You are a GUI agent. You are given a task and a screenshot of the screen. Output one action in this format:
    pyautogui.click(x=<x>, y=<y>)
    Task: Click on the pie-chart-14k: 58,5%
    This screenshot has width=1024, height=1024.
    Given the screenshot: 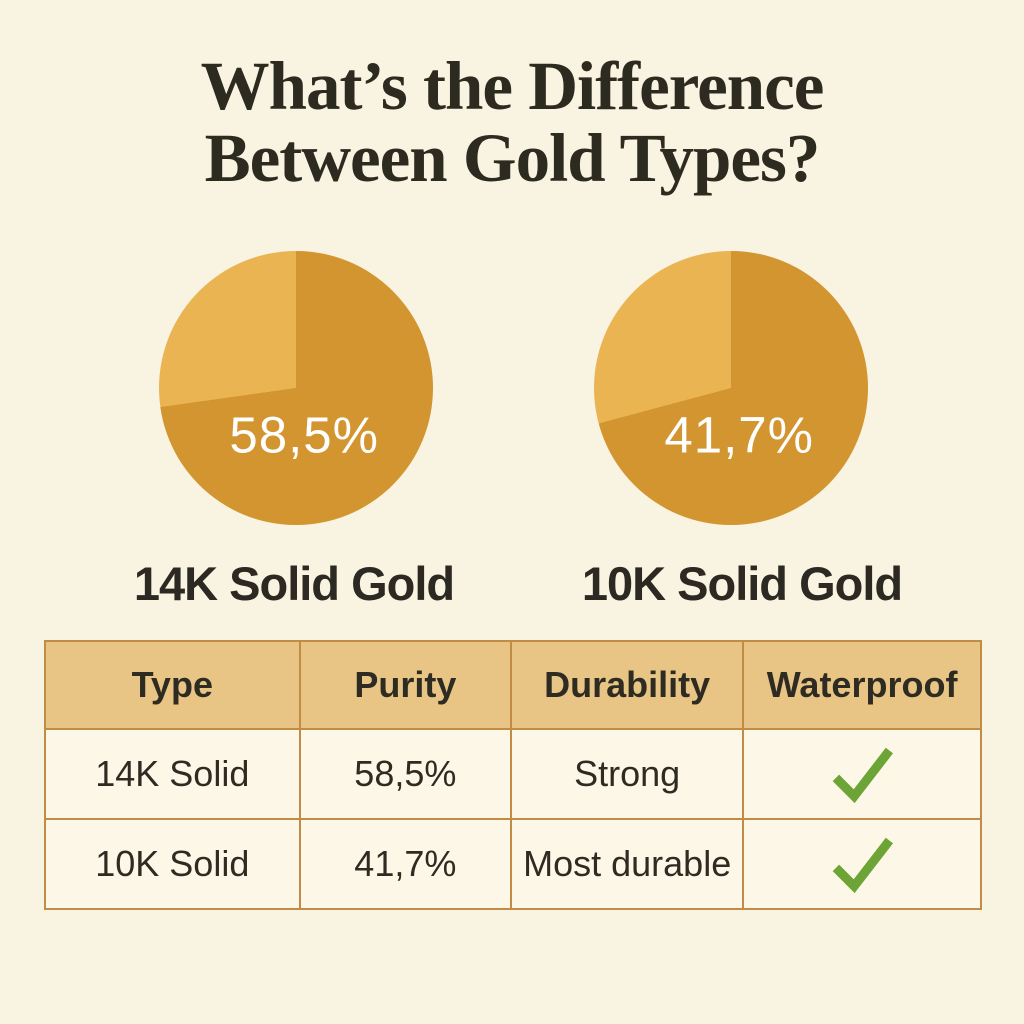 What is the action you would take?
    pyautogui.click(x=296, y=388)
    